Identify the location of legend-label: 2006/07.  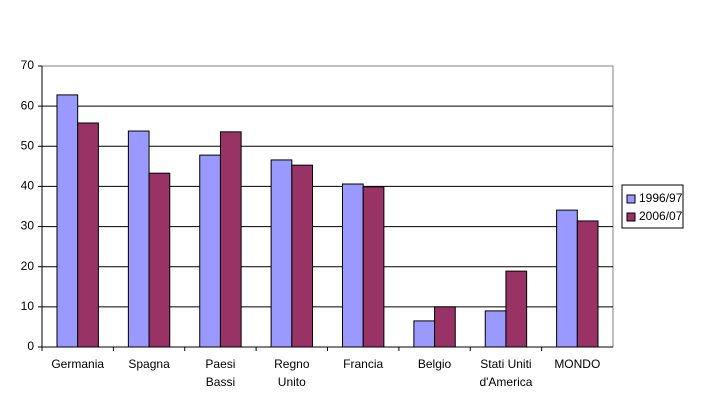
(661, 216).